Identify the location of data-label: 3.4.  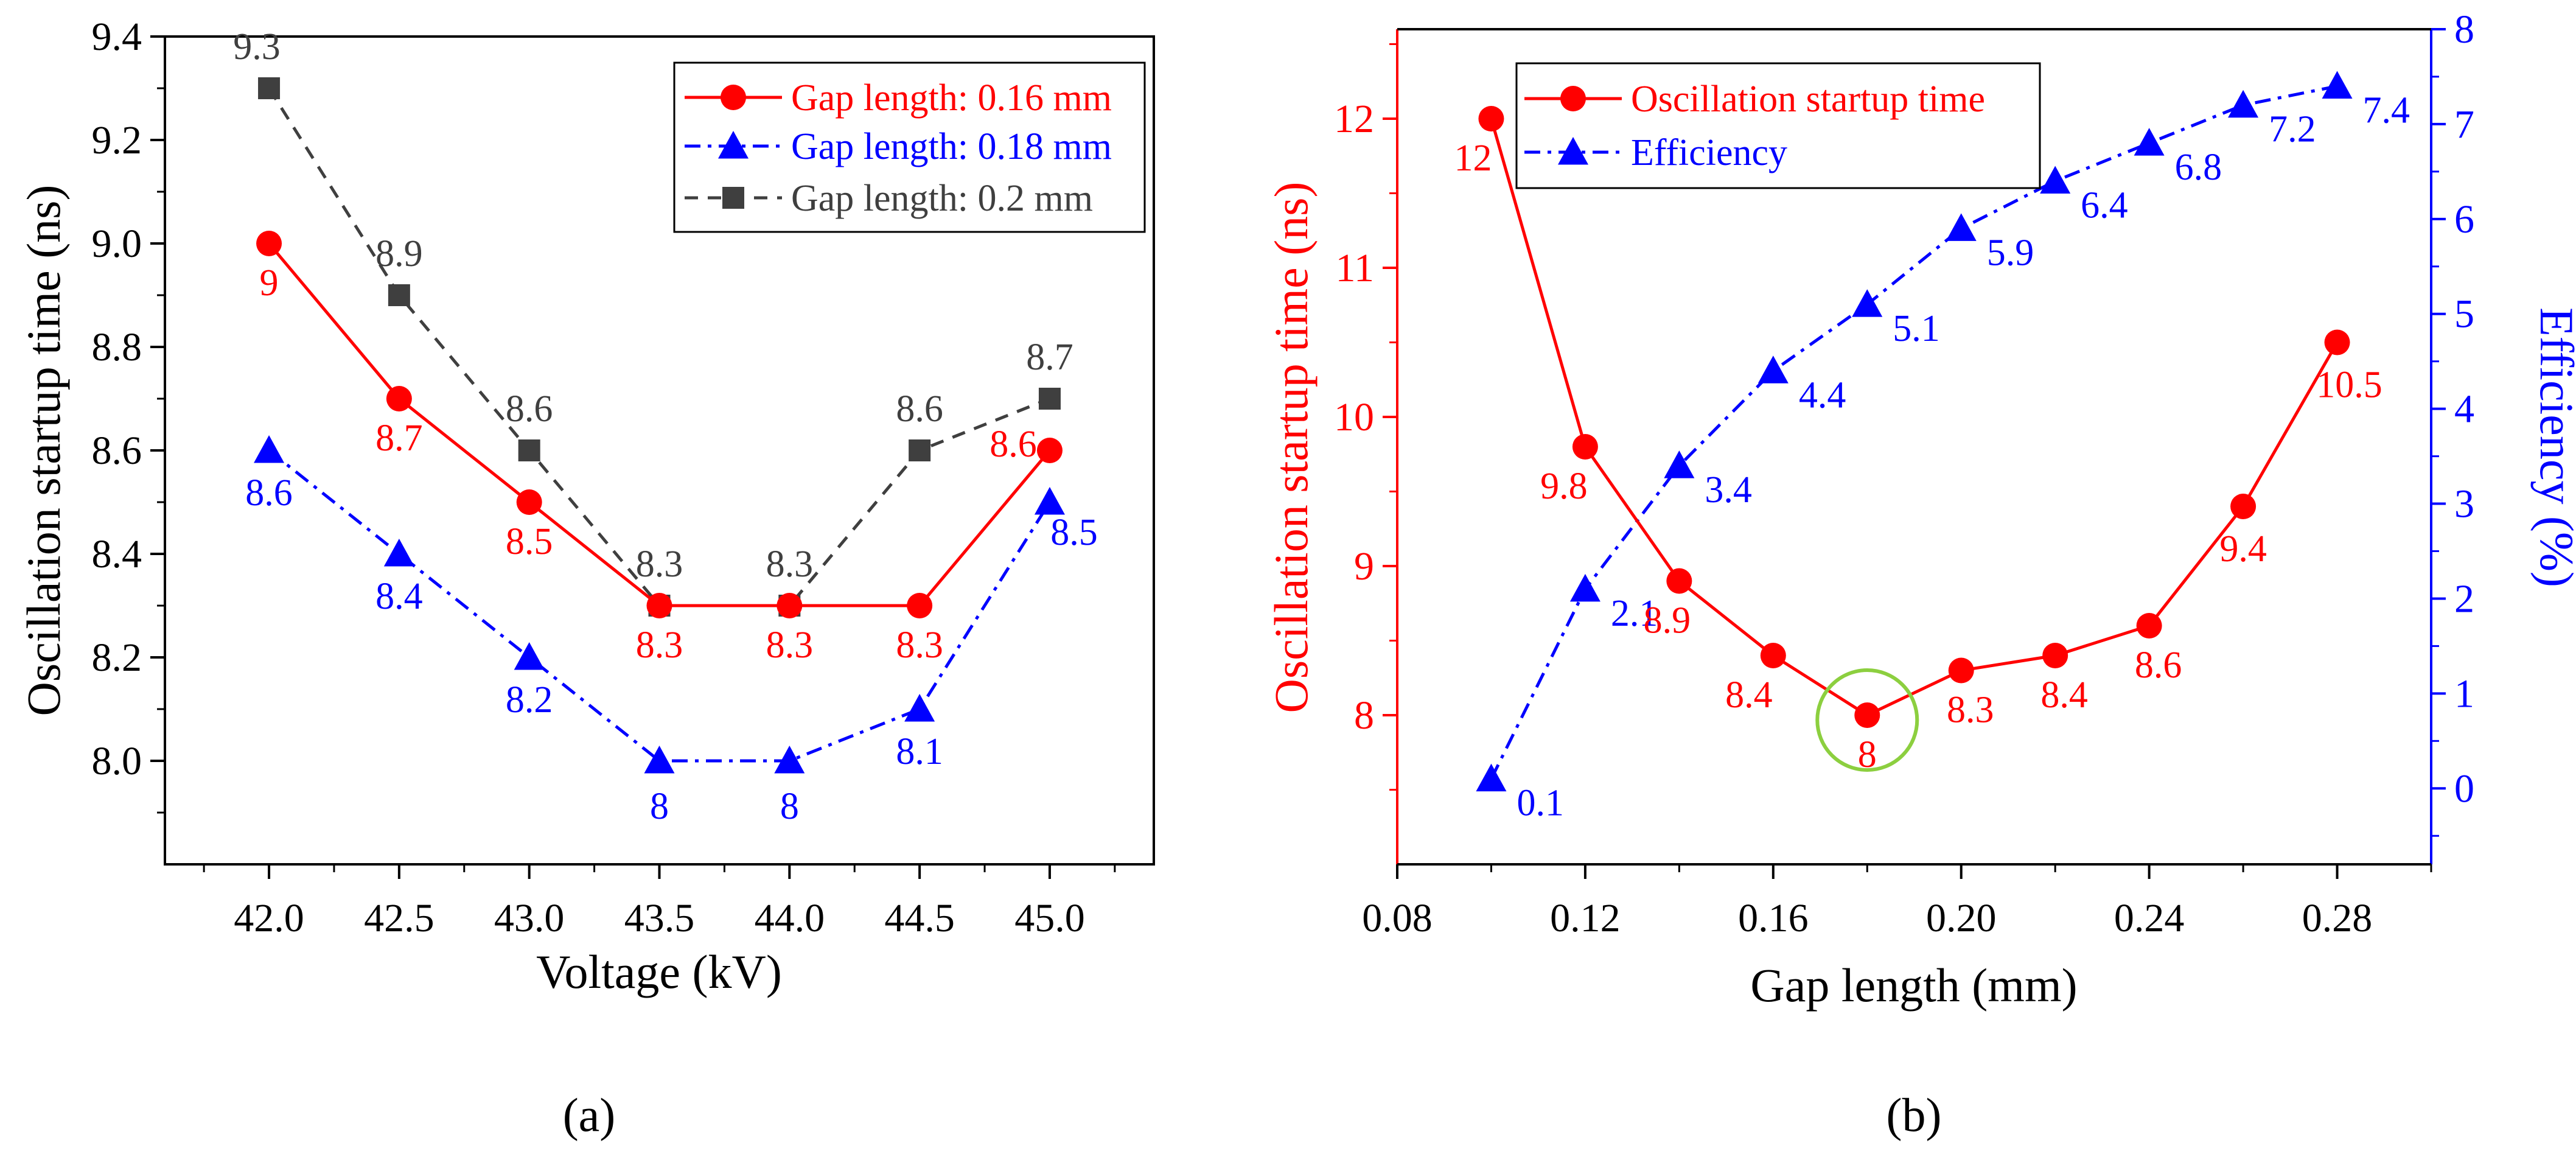
(1728, 490).